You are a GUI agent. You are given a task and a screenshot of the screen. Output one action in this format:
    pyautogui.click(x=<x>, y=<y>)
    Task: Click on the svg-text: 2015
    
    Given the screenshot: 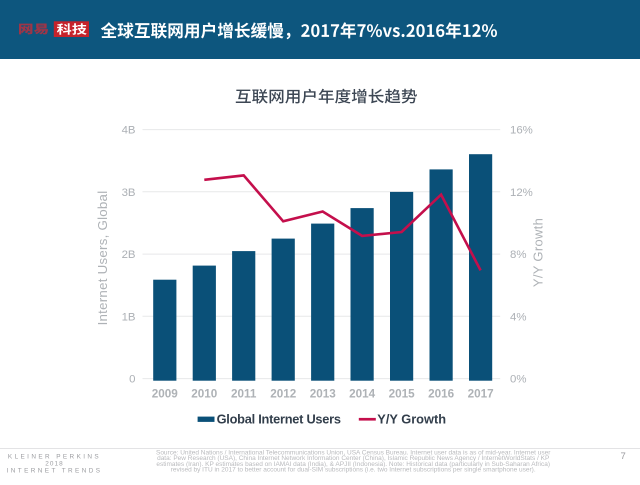 What is the action you would take?
    pyautogui.click(x=402, y=394)
    